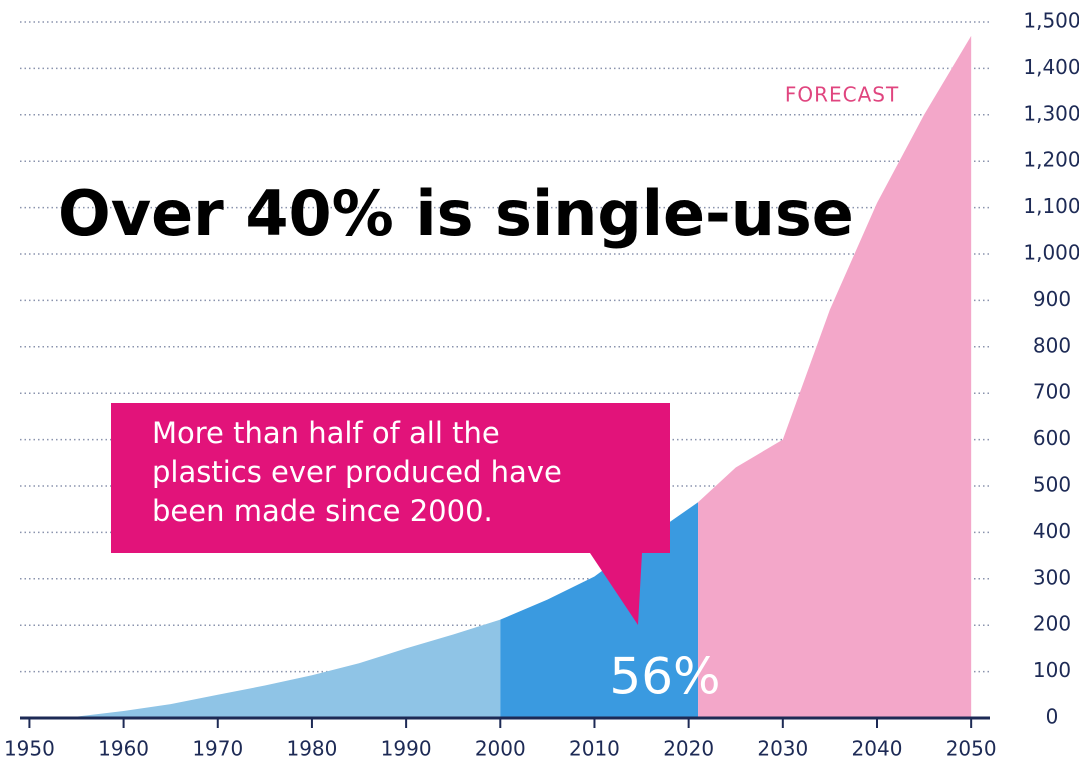 The width and height of the screenshot is (1079, 766). Describe the element at coordinates (1051, 160) in the screenshot. I see `y-tick-label: 1,200` at that location.